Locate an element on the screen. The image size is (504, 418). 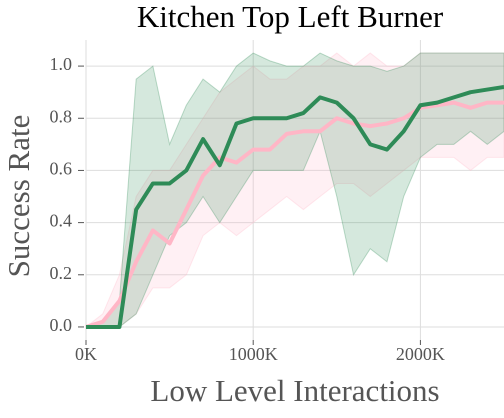
y-tick-label: 0.4 is located at coordinates (61, 221).